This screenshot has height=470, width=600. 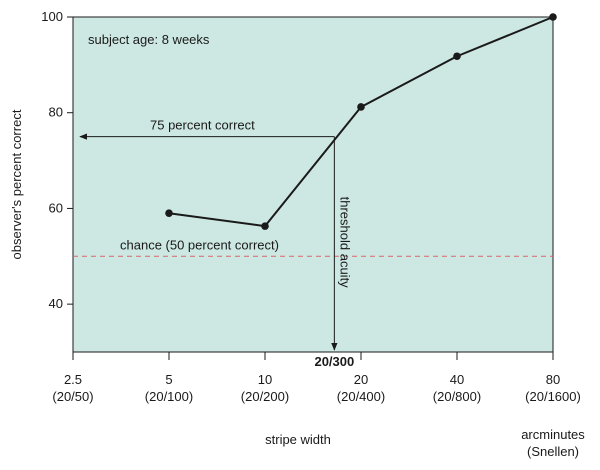 I want to click on chance-label: chance (50 percent correct), so click(x=199, y=244).